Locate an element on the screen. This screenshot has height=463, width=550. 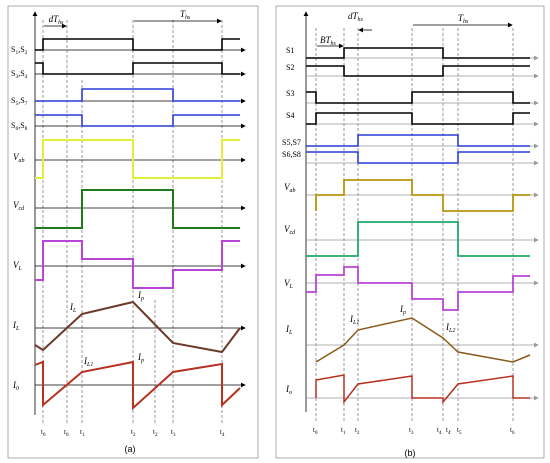
s1s2-label: S1,S2 is located at coordinates (19, 50).